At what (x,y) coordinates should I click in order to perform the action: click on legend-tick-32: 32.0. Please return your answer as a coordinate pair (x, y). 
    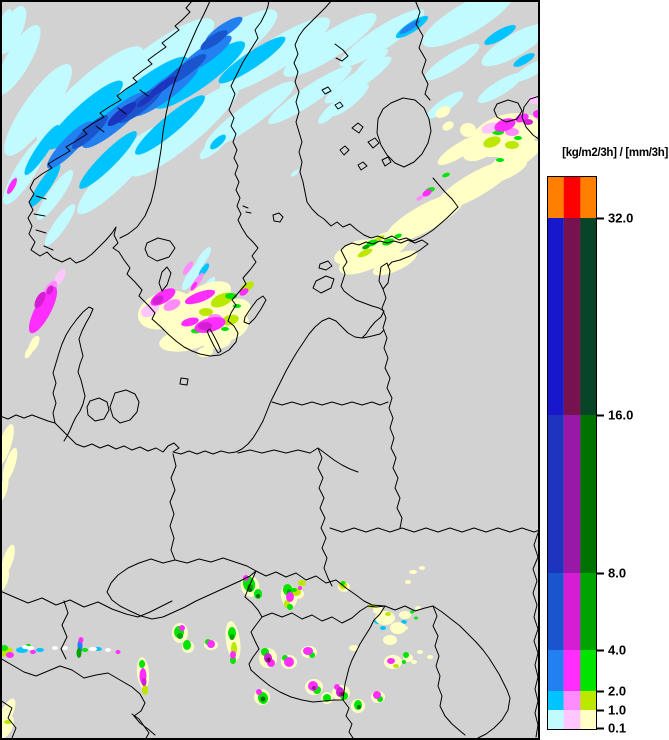
    Looking at the image, I should click on (615, 218).